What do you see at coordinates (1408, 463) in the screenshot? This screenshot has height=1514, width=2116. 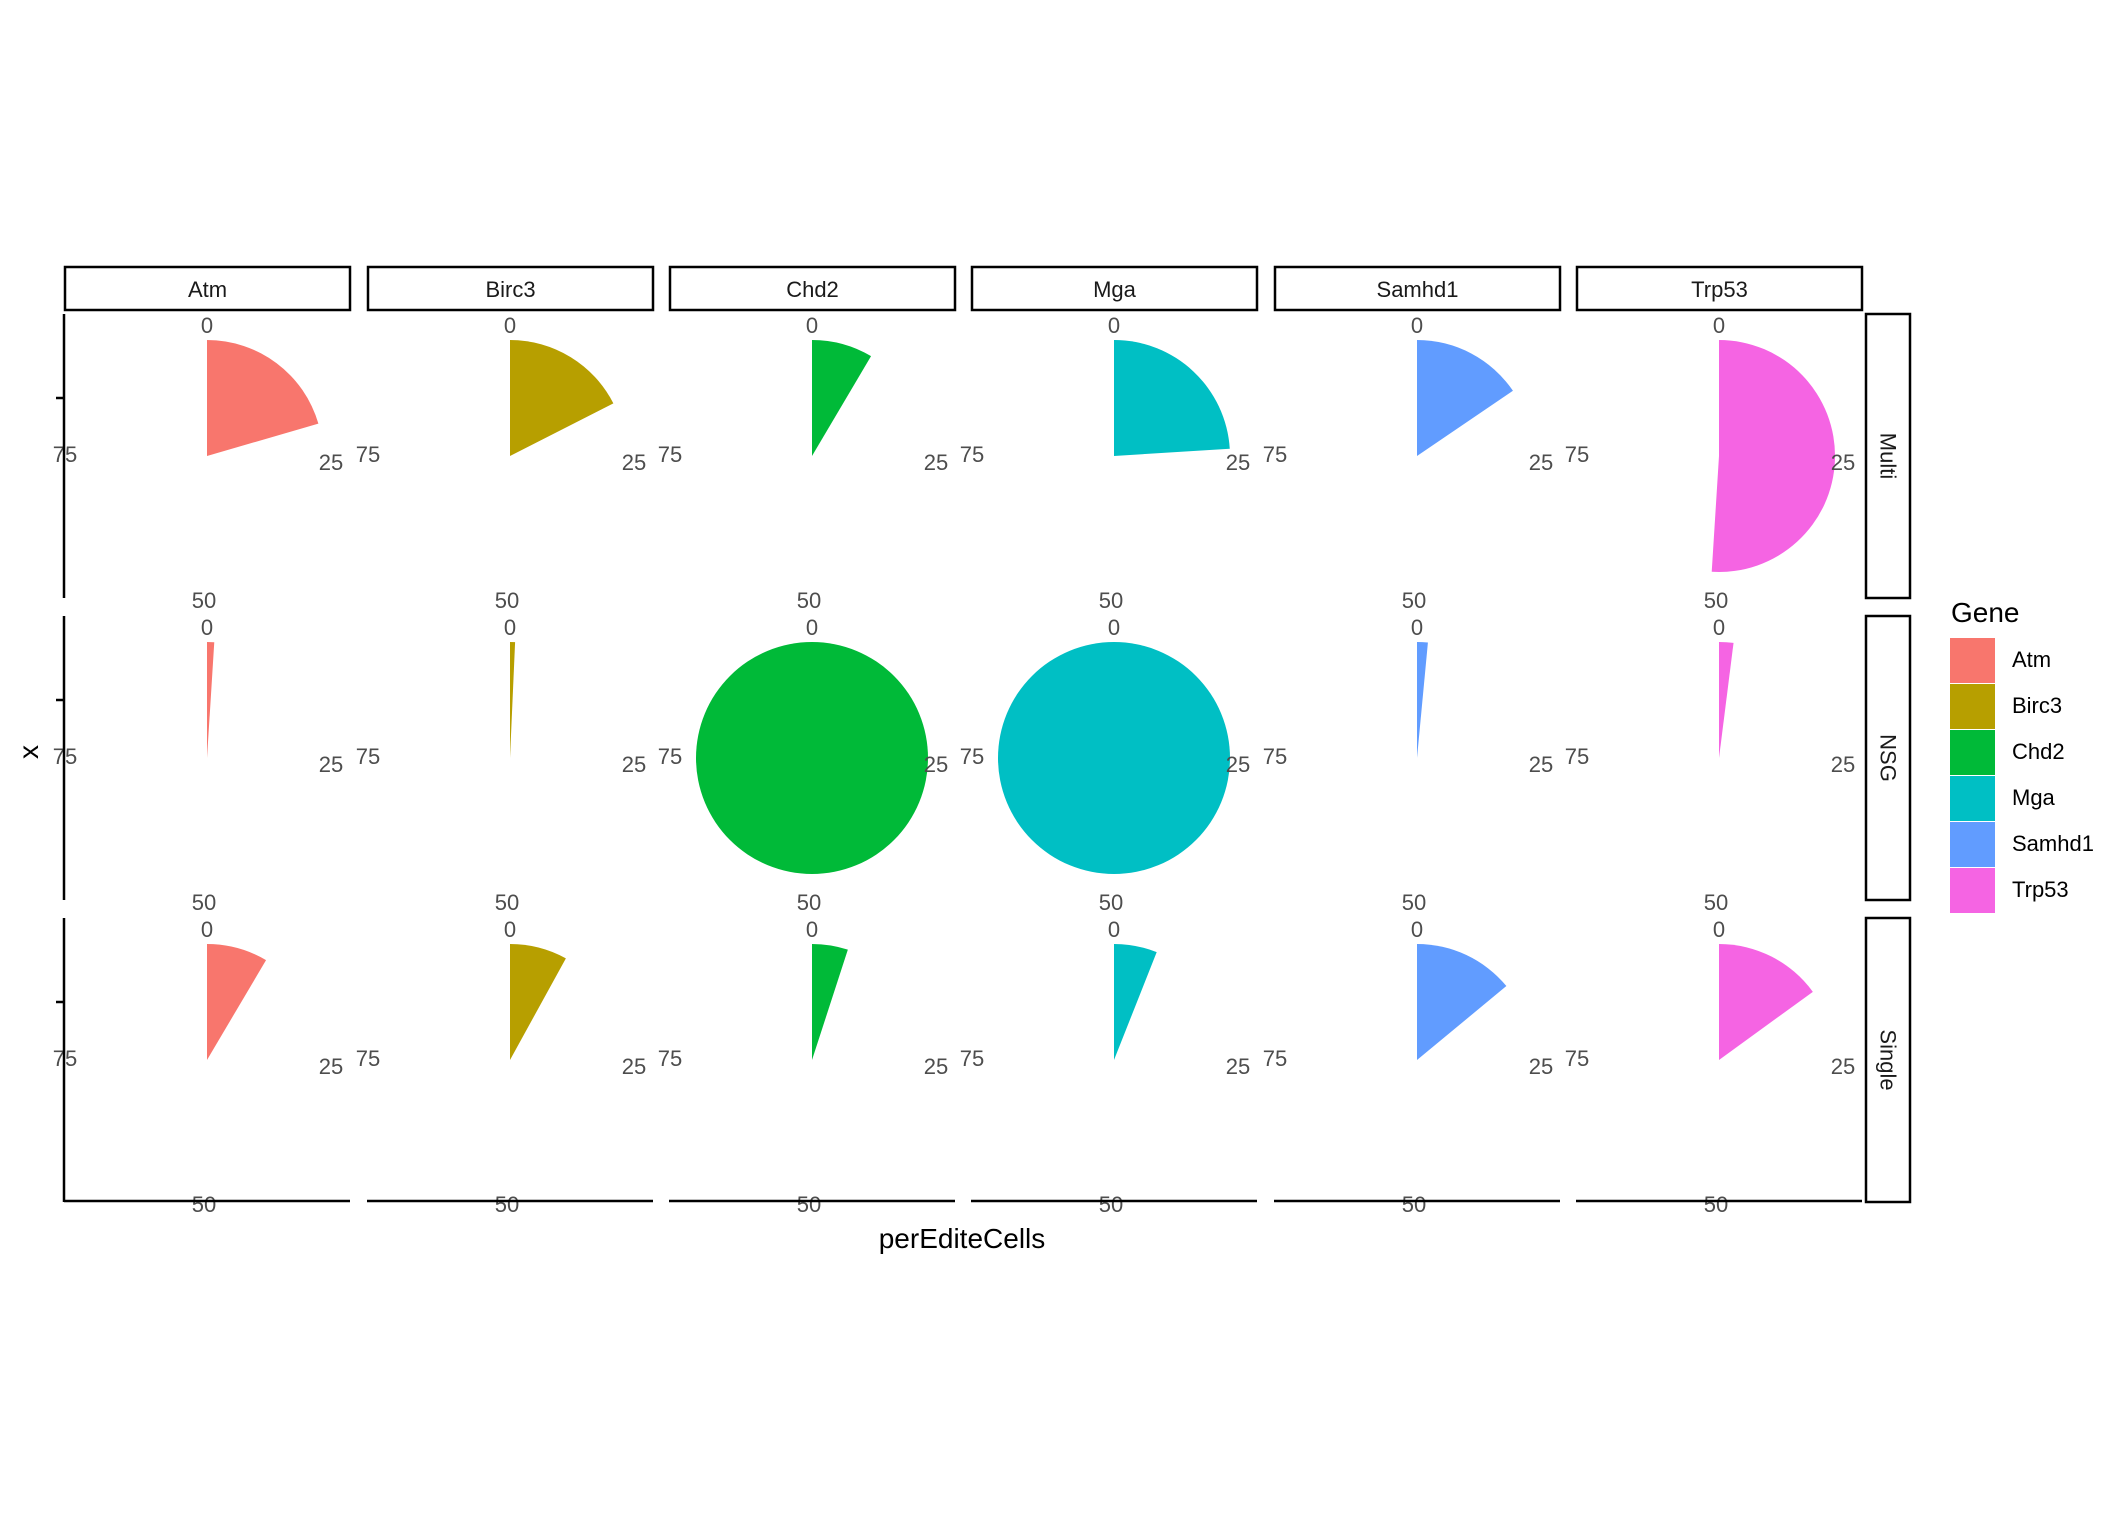 I see `panel-samhd1-multi: 0 25 50 75` at bounding box center [1408, 463].